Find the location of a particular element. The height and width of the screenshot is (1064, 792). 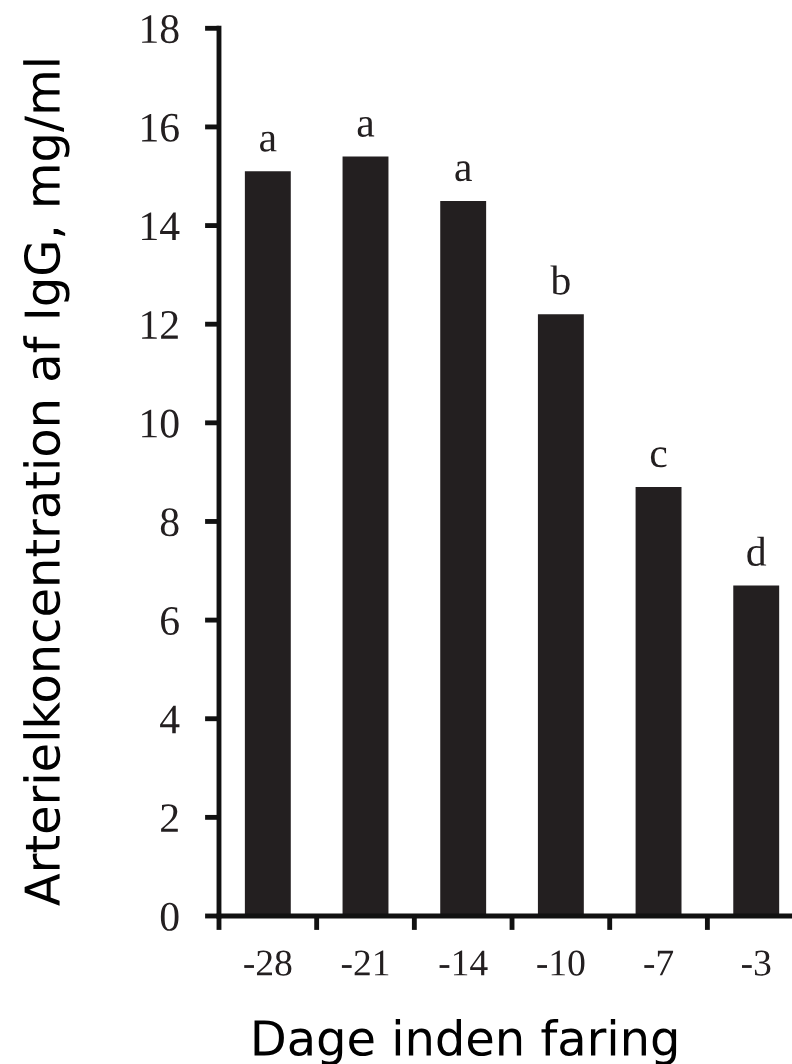

x-tick-label: -28 is located at coordinates (268, 963).